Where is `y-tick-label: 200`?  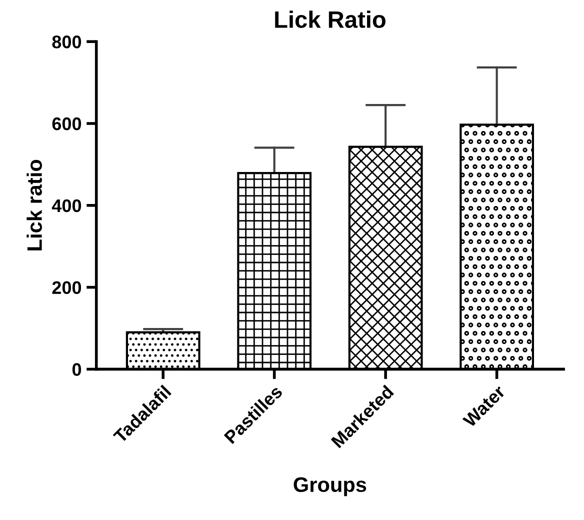 y-tick-label: 200 is located at coordinates (67, 287).